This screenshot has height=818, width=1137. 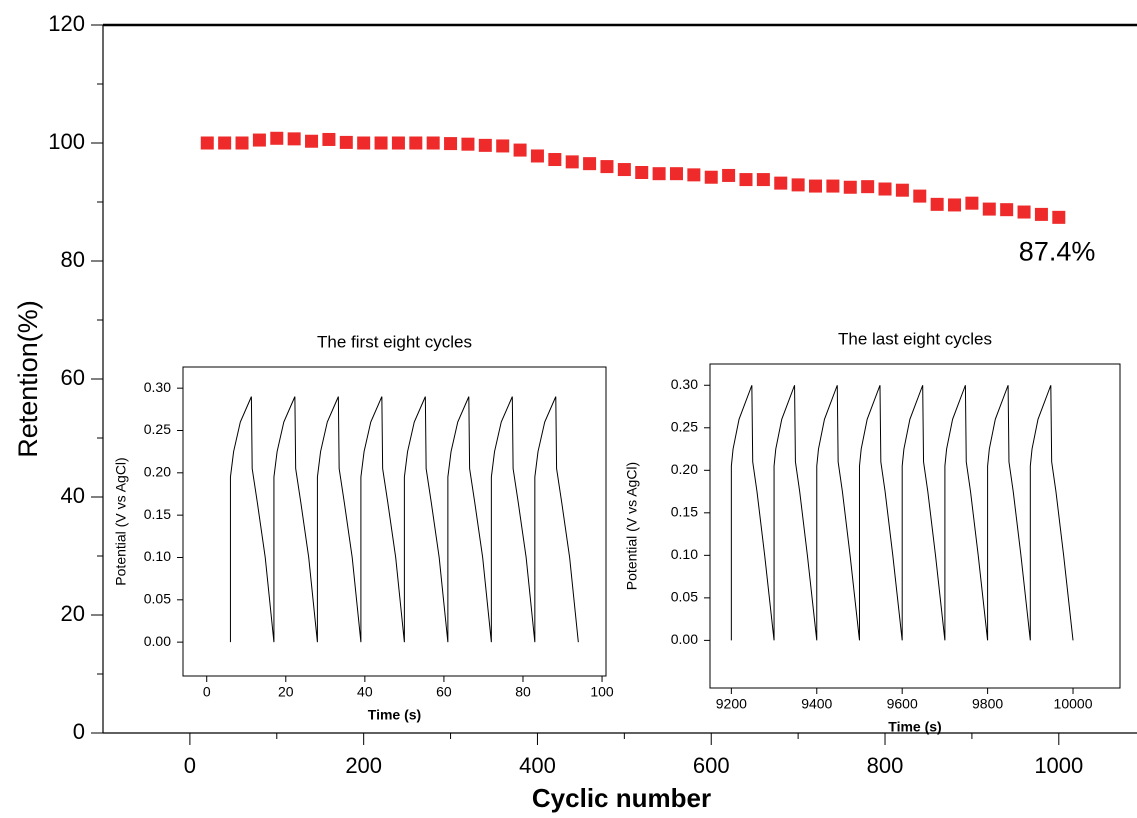 I want to click on inset-title: The last eight cycles, so click(x=915, y=338).